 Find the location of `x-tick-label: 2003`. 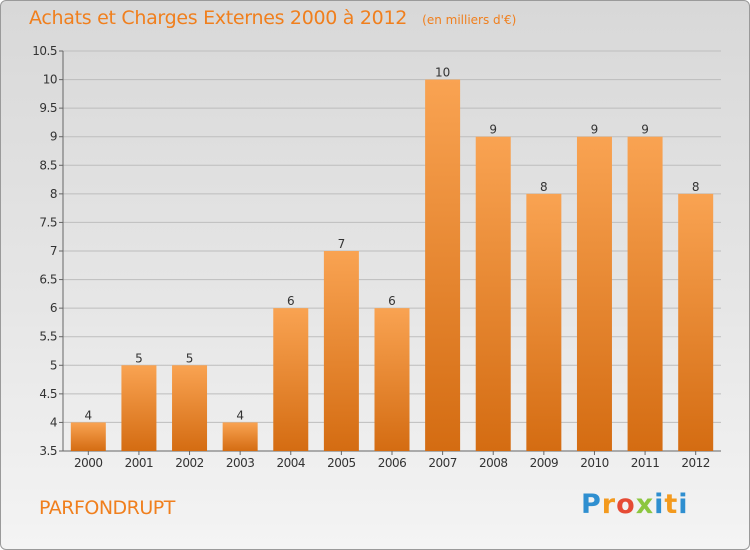

x-tick-label: 2003 is located at coordinates (240, 463).